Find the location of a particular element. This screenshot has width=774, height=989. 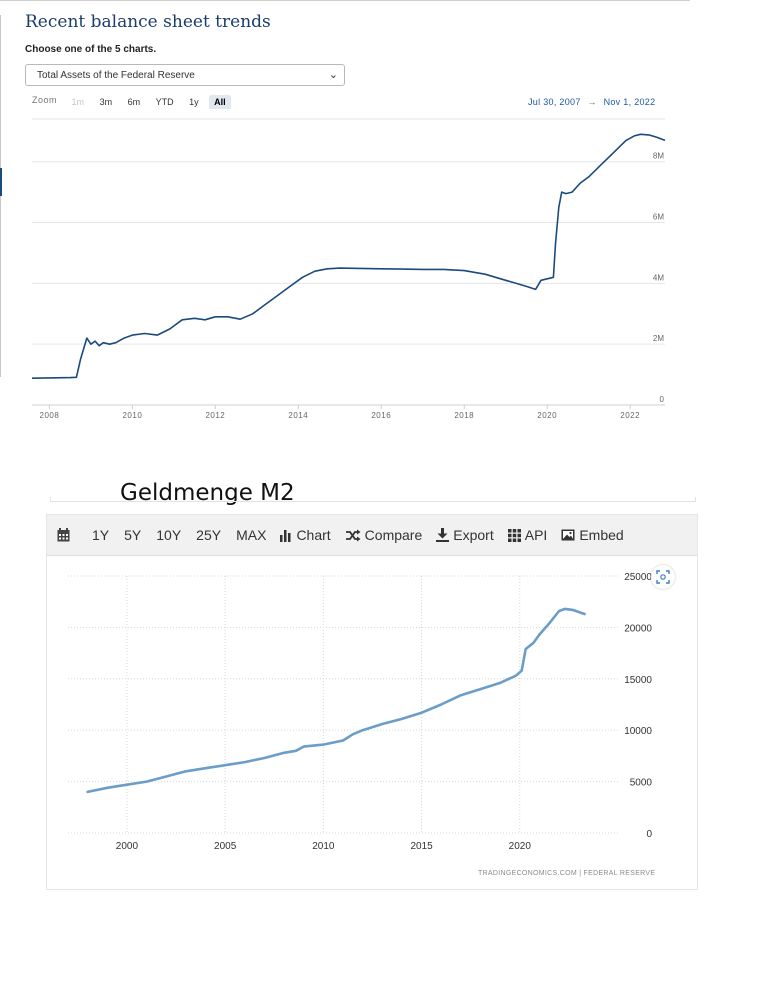

m2-toolbar: 1Y 5Y 10Y 25Y MAX Chart Compare is located at coordinates (372, 535).